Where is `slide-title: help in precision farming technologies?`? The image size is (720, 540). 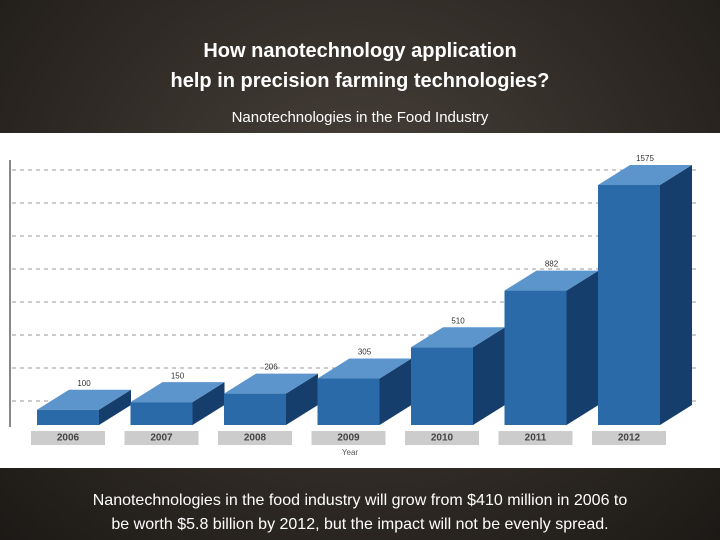 slide-title: help in precision farming technologies? is located at coordinates (360, 81).